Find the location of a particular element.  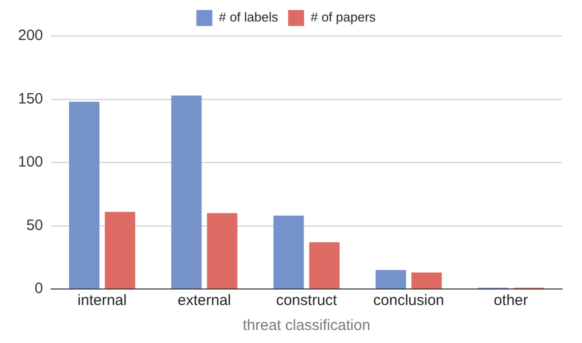

x-tick-label: conclusion is located at coordinates (408, 301).